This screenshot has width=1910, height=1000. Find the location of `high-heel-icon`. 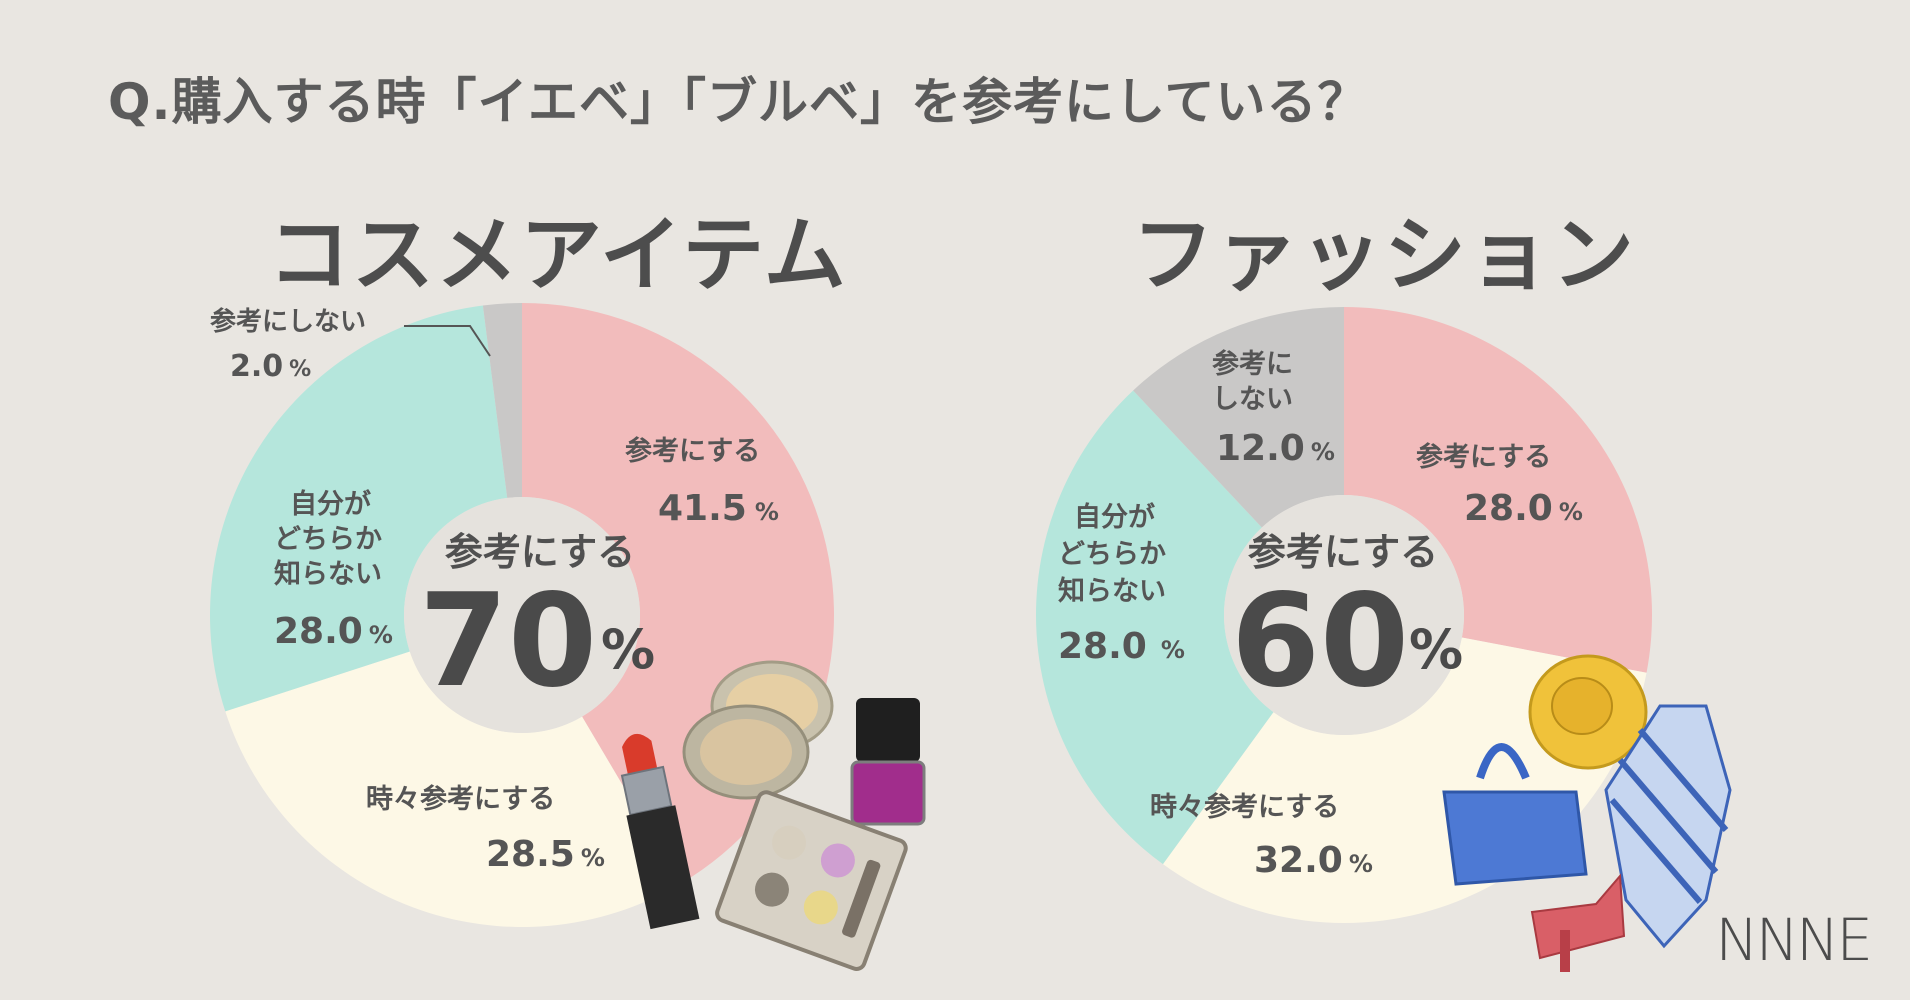

high-heel-icon is located at coordinates (1578, 922).